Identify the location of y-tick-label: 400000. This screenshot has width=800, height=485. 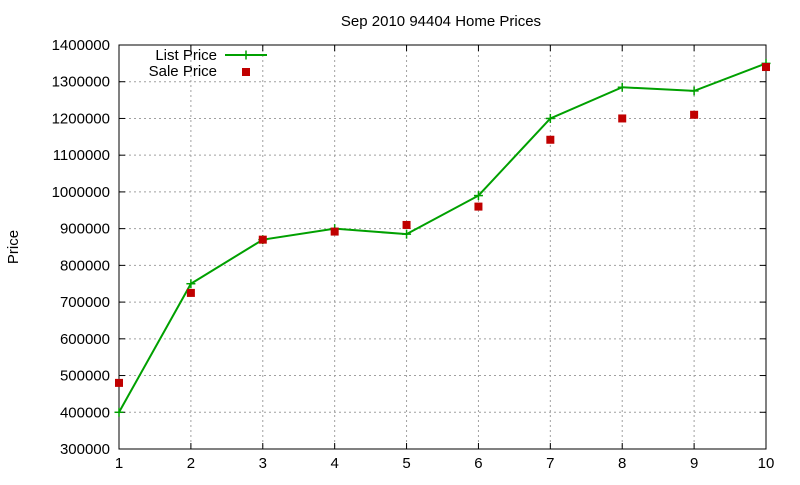
(85, 412).